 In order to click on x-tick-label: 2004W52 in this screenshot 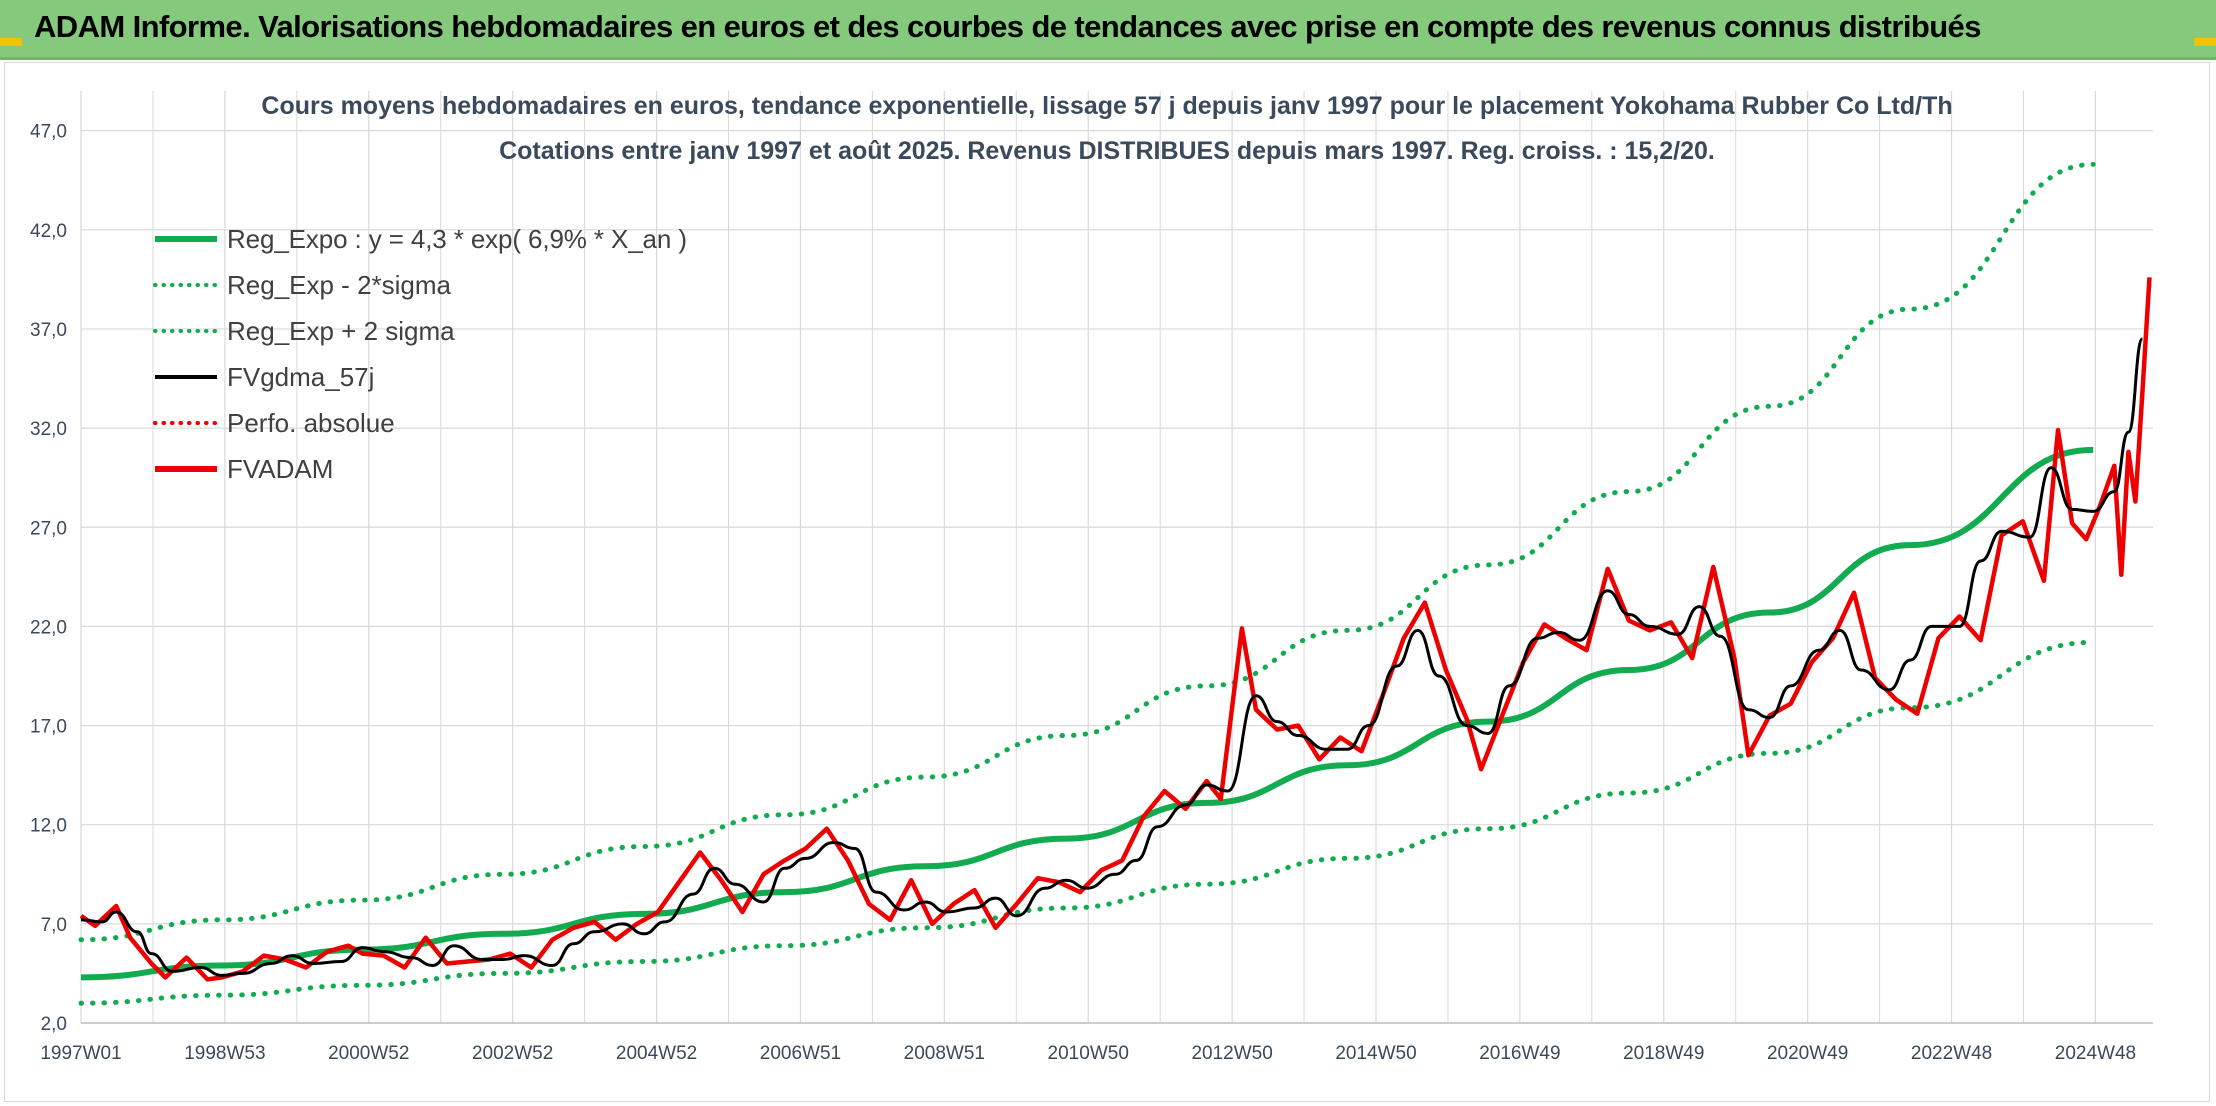, I will do `click(656, 1053)`.